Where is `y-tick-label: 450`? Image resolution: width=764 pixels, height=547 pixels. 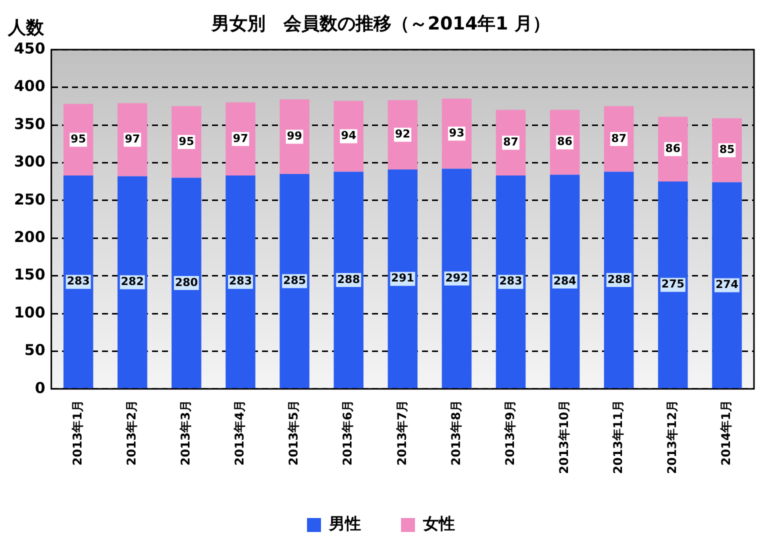 y-tick-label: 450 is located at coordinates (30, 48).